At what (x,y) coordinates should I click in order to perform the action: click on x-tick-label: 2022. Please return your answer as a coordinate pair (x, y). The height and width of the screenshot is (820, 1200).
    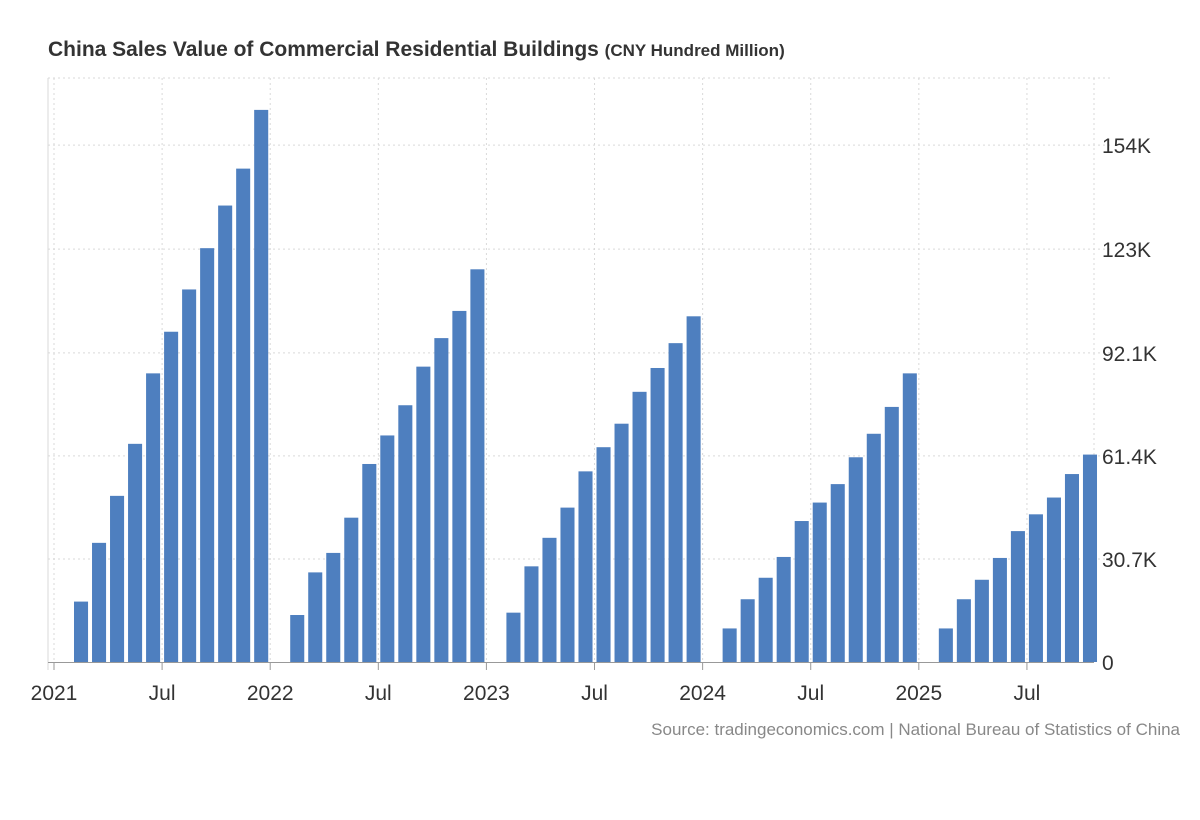
    Looking at the image, I should click on (270, 693).